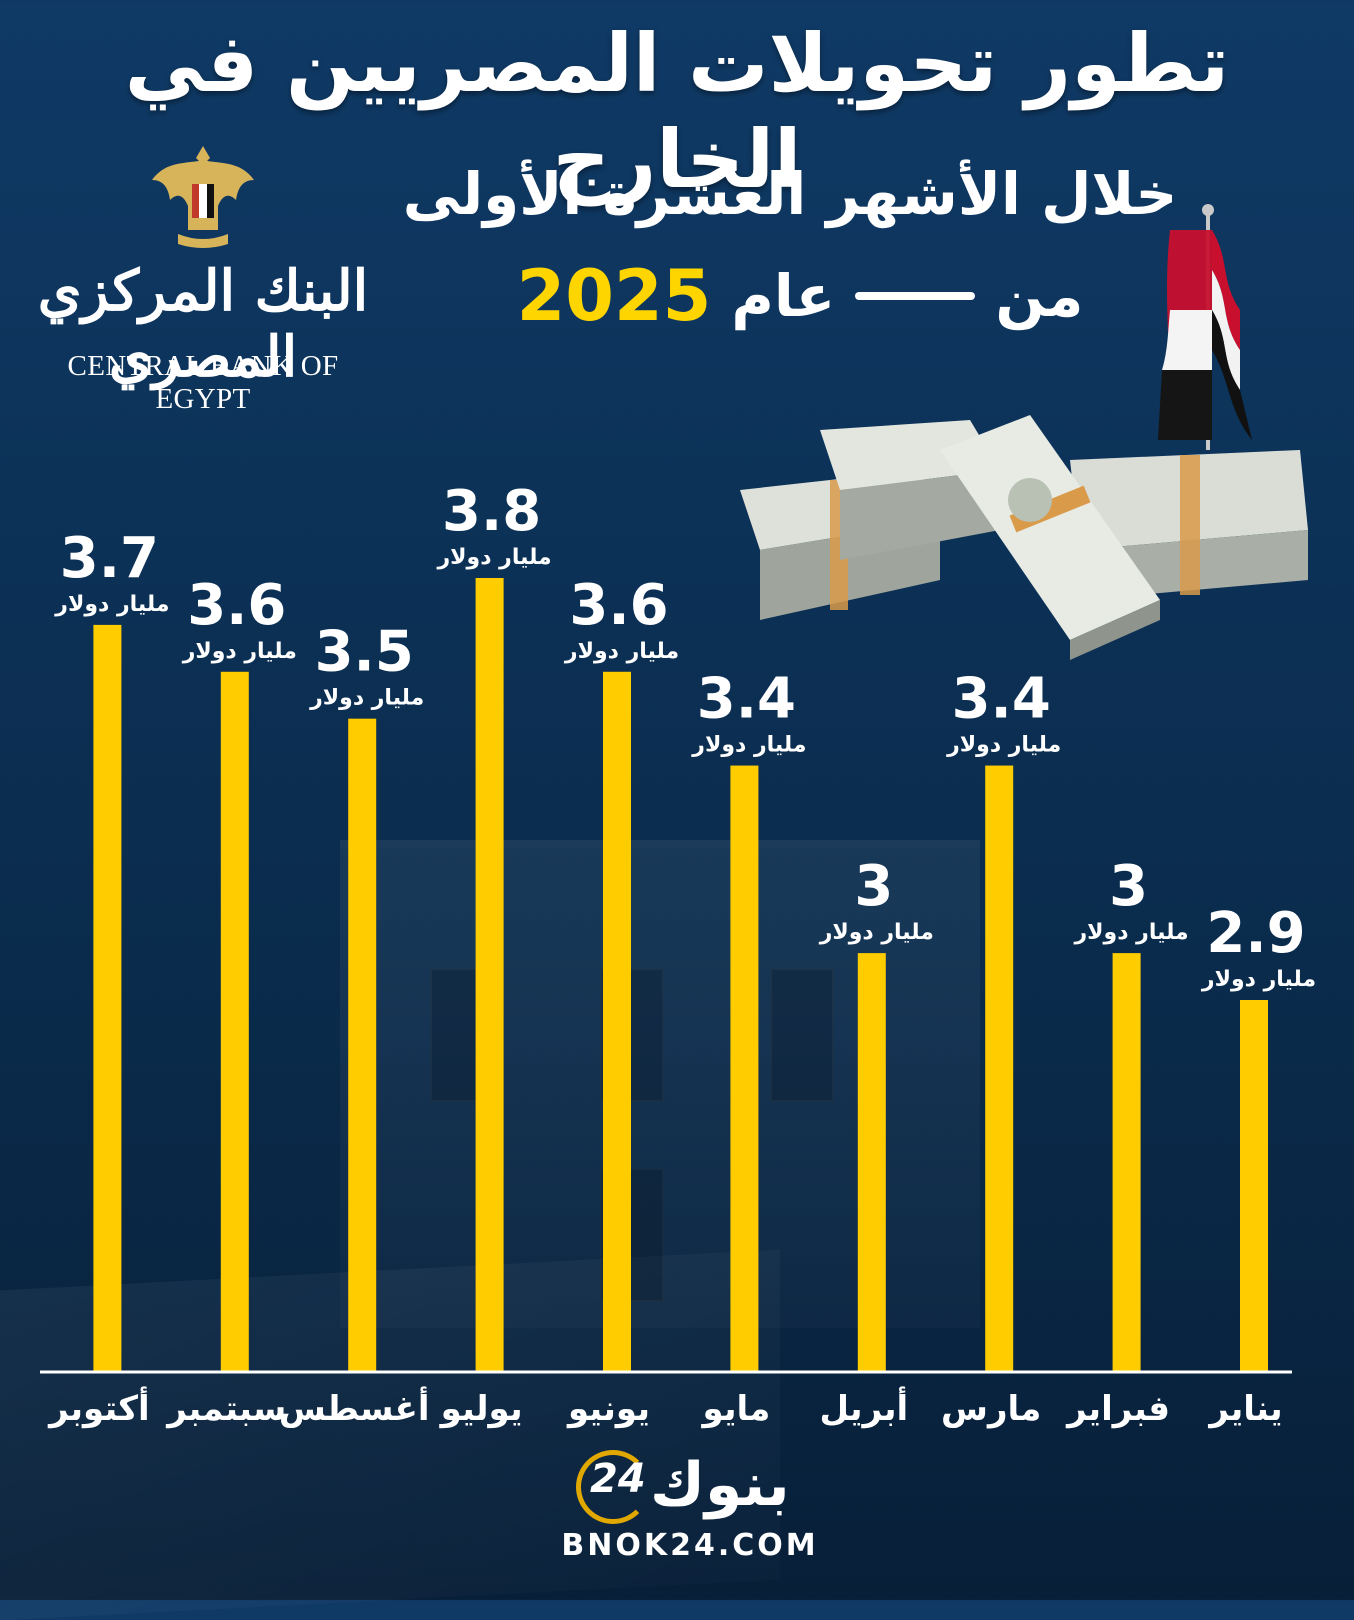  What do you see at coordinates (614, 296) in the screenshot?
I see `subtitle-year: 2025` at bounding box center [614, 296].